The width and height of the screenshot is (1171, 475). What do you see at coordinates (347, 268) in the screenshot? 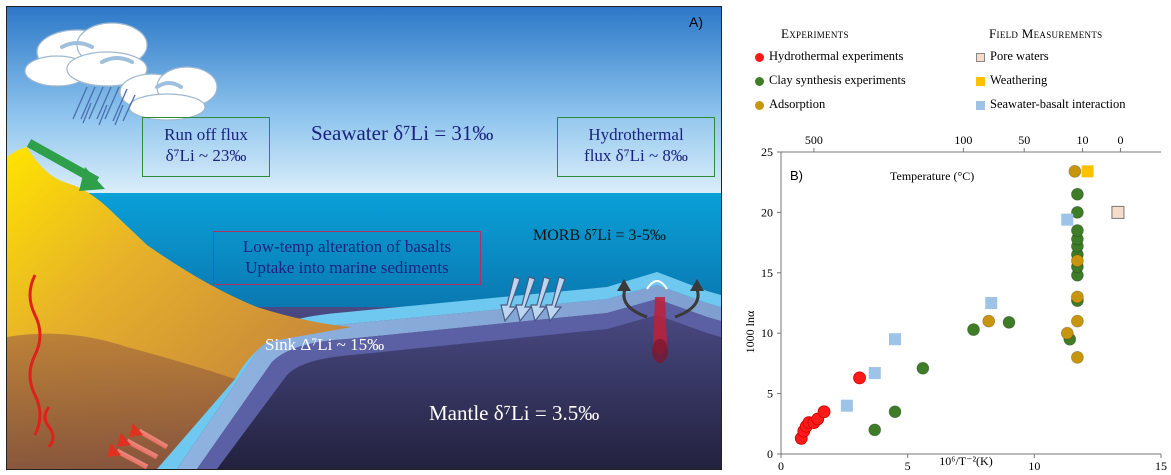
I see `sediment-uptake-text: Uptake into marine sediments` at bounding box center [347, 268].